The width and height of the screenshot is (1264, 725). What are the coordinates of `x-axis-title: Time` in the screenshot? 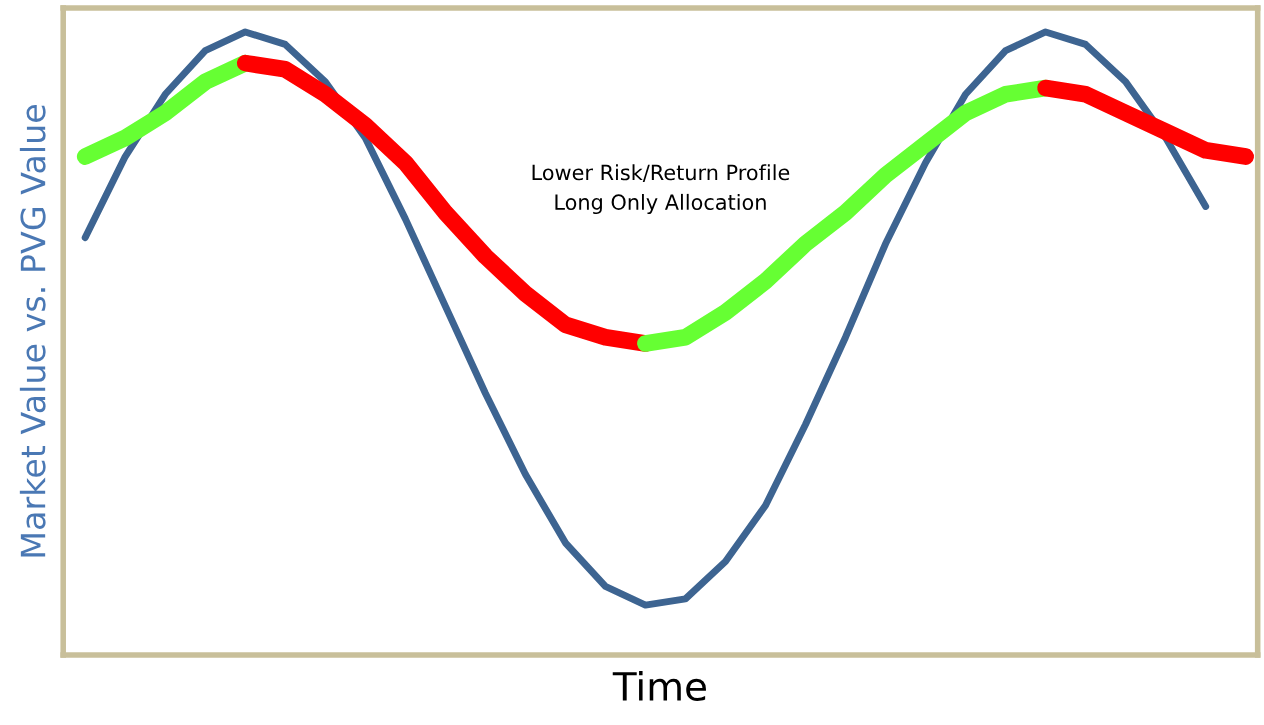 It's located at (659, 686).